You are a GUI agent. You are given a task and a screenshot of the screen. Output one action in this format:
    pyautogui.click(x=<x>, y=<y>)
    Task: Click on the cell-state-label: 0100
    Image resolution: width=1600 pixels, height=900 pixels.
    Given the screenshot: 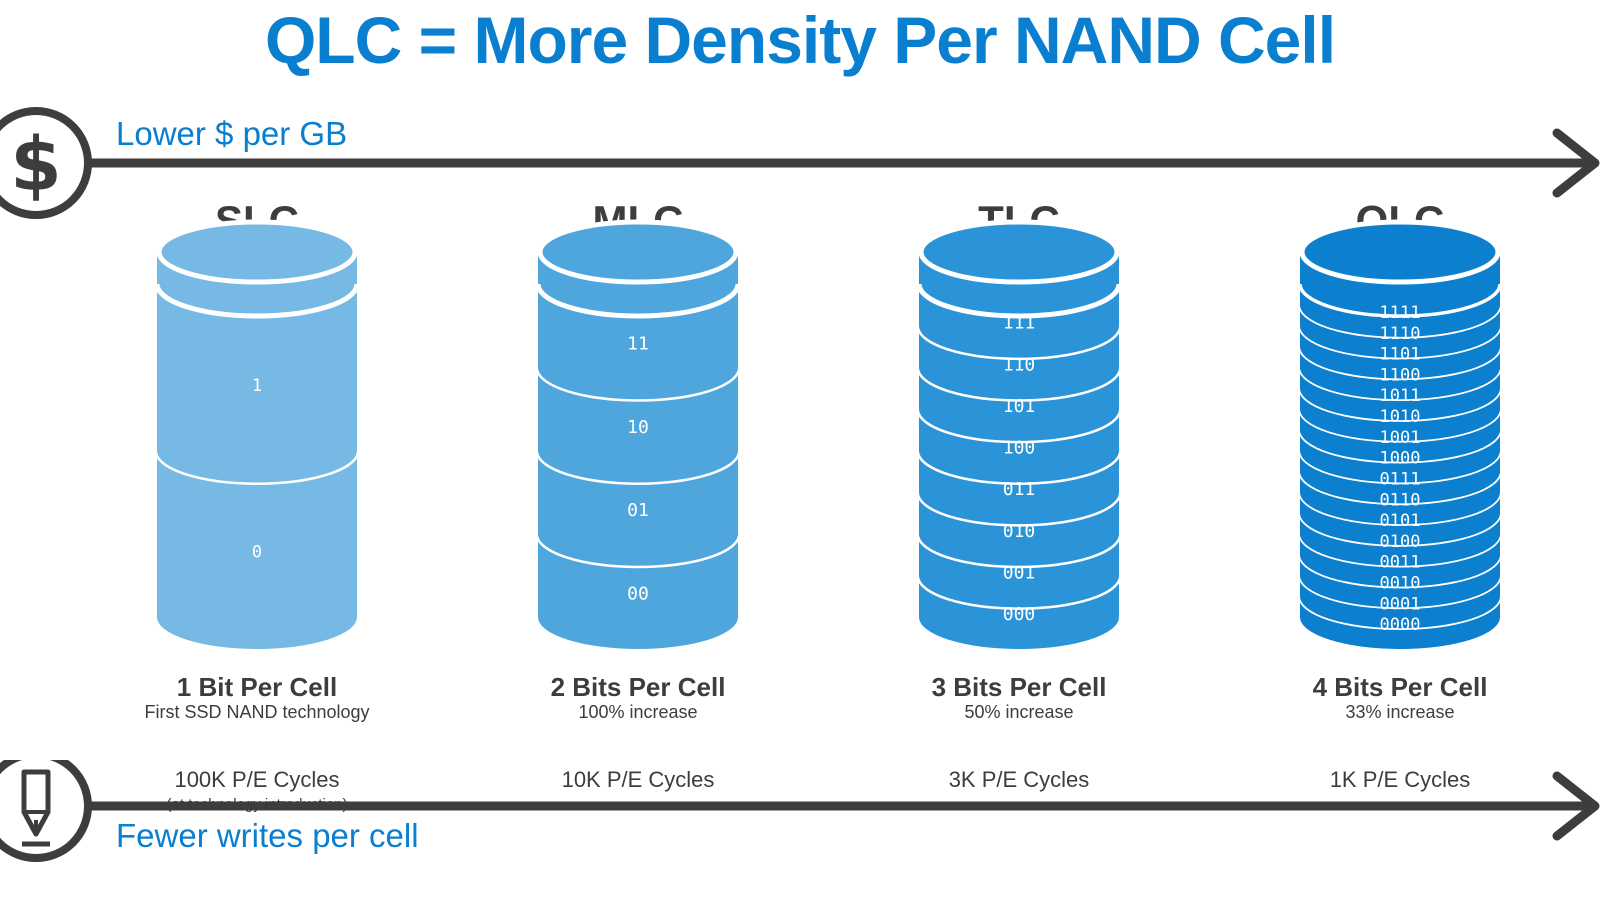 What is the action you would take?
    pyautogui.click(x=1400, y=542)
    